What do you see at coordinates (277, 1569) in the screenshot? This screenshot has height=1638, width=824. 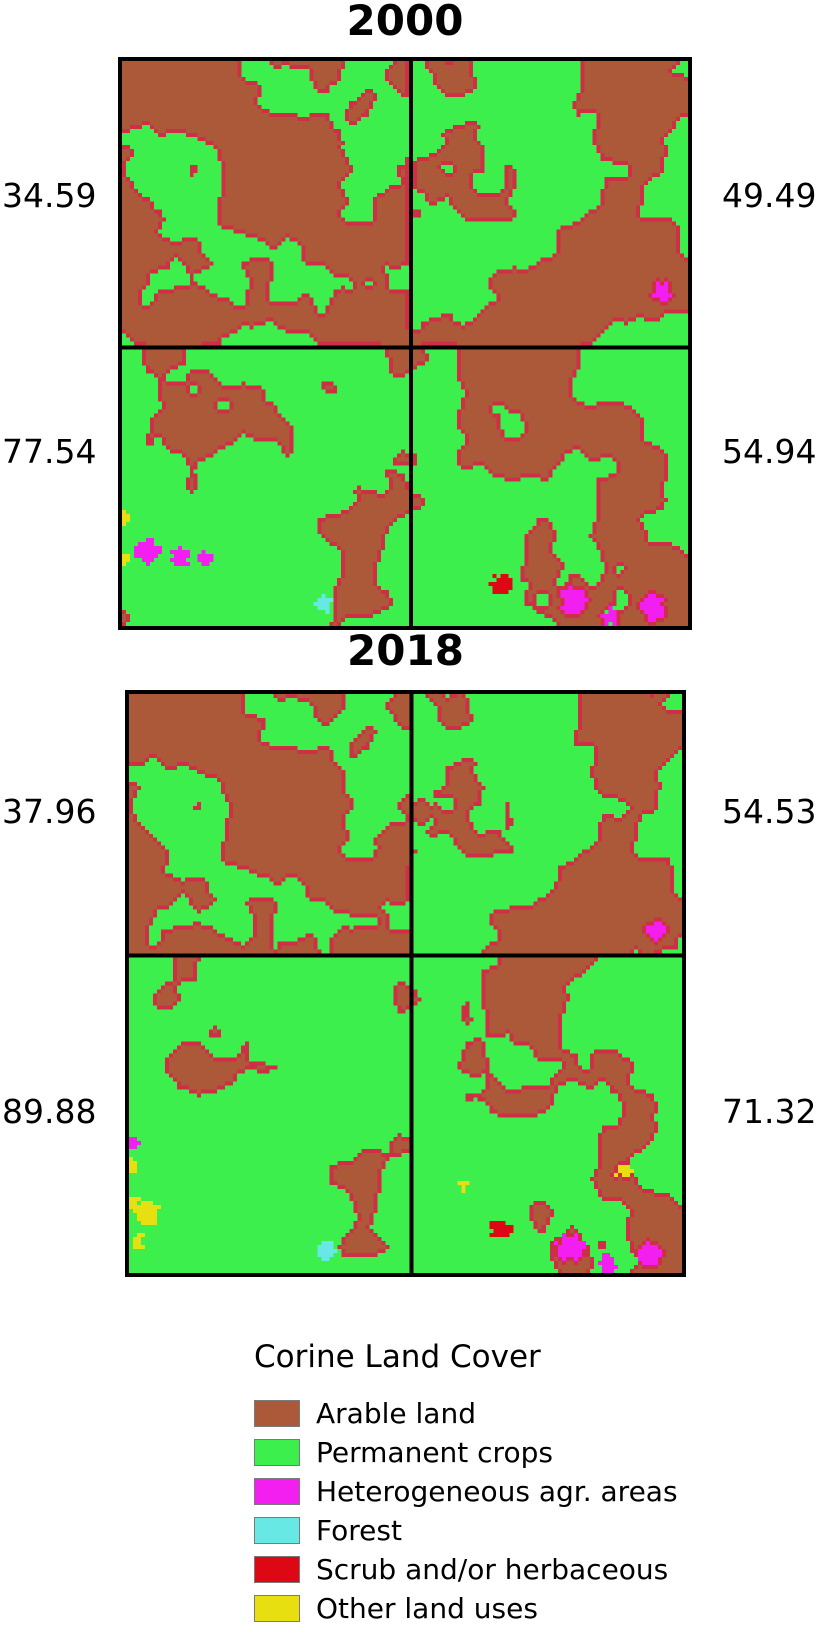 I see `scrub-herbaceous-swatch` at bounding box center [277, 1569].